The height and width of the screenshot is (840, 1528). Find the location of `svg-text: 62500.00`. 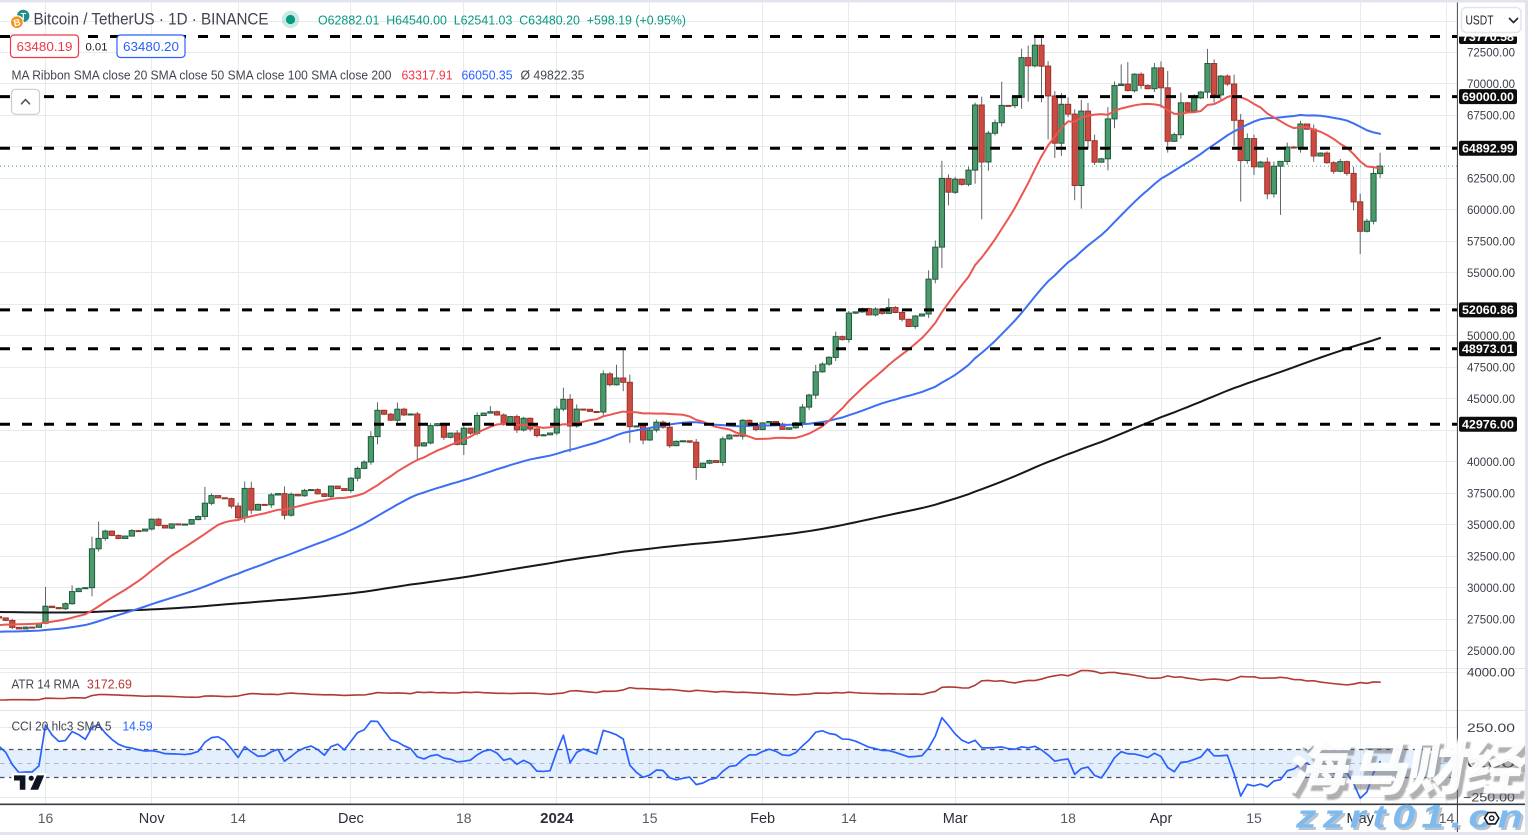

svg-text: 62500.00 is located at coordinates (1491, 179).